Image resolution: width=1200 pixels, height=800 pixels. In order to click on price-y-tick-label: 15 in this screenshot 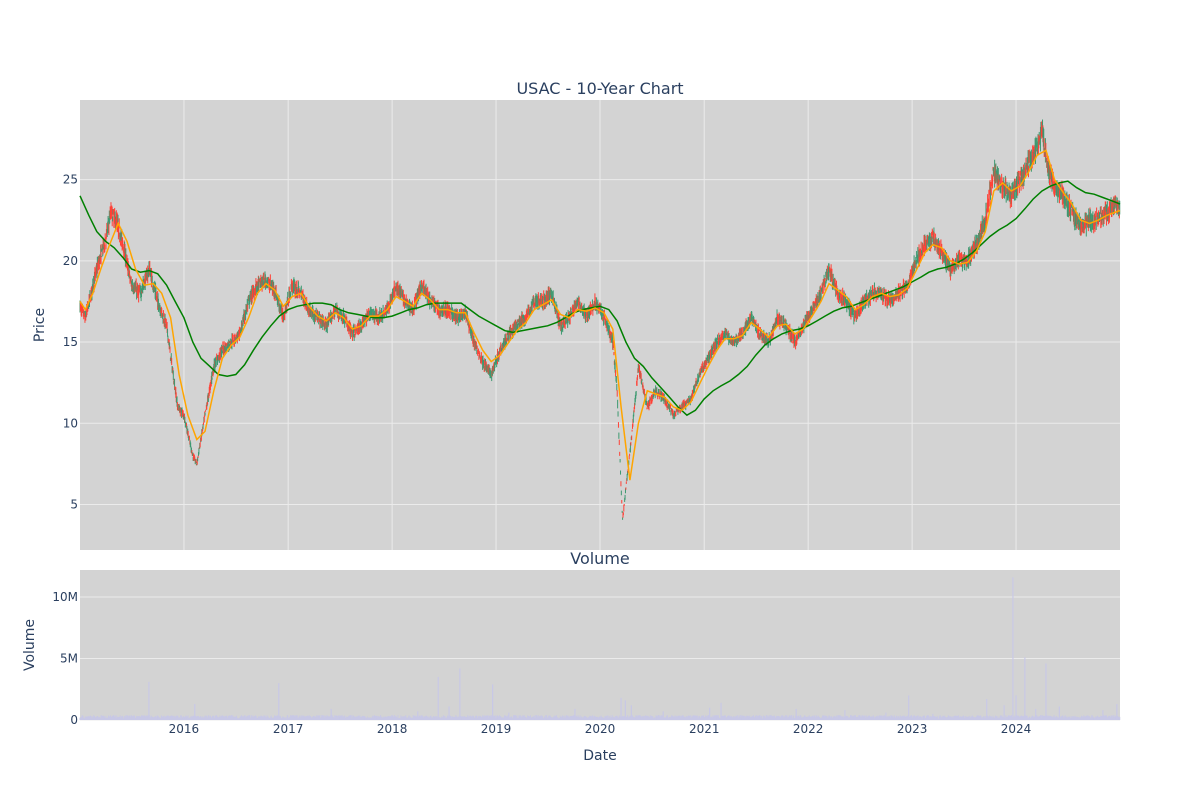, I will do `click(70, 342)`.